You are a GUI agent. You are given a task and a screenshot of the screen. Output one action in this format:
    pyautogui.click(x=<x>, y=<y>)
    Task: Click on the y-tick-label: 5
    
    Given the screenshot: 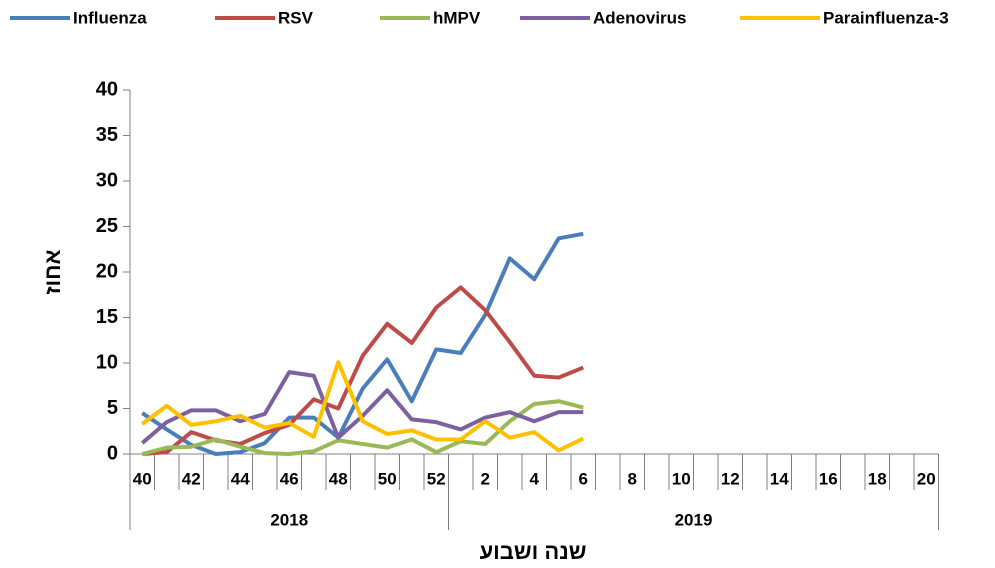 What is the action you would take?
    pyautogui.click(x=112, y=408)
    